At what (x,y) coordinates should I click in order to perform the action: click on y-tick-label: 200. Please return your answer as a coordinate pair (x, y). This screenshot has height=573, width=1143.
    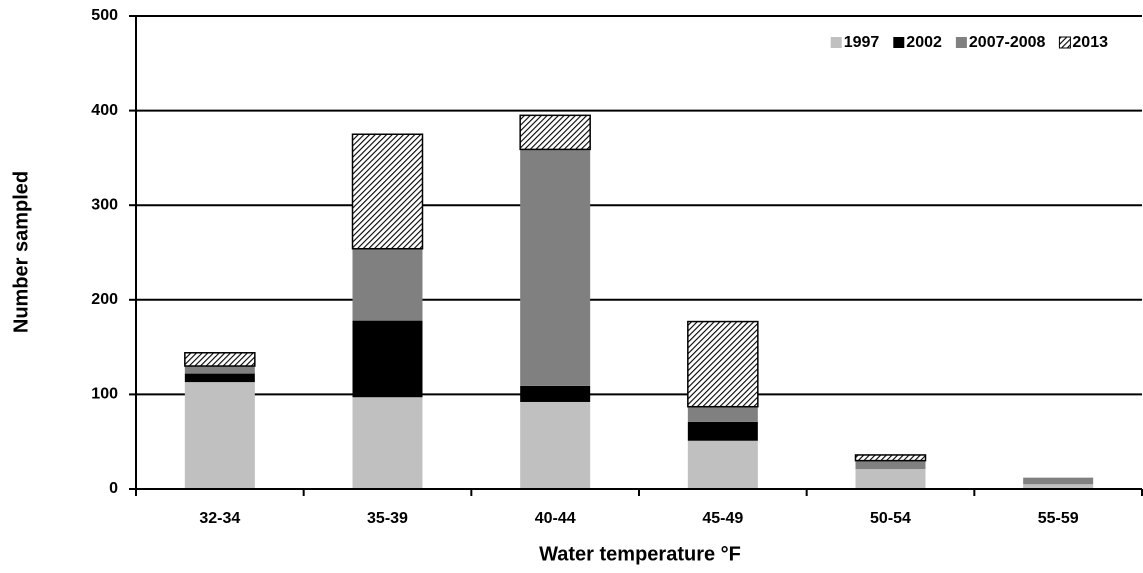
    Looking at the image, I should click on (104, 299).